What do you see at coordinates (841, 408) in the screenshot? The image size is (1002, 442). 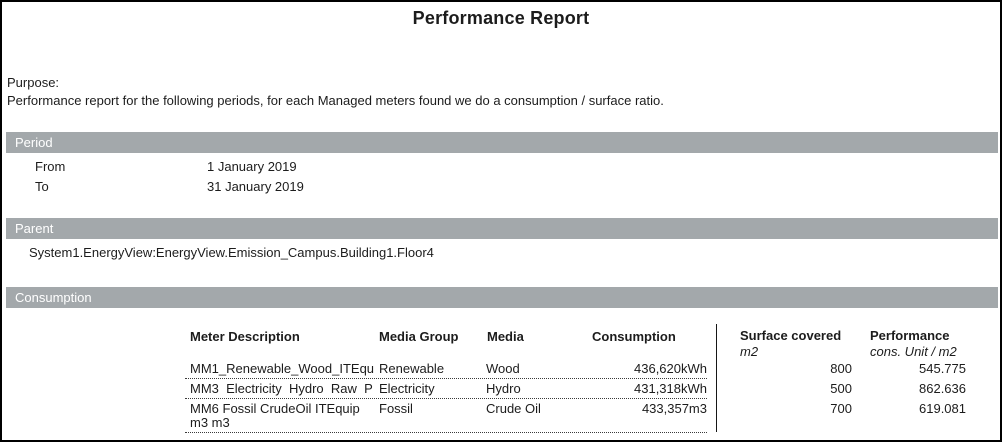 I see `cell-surface-covered: 700` at bounding box center [841, 408].